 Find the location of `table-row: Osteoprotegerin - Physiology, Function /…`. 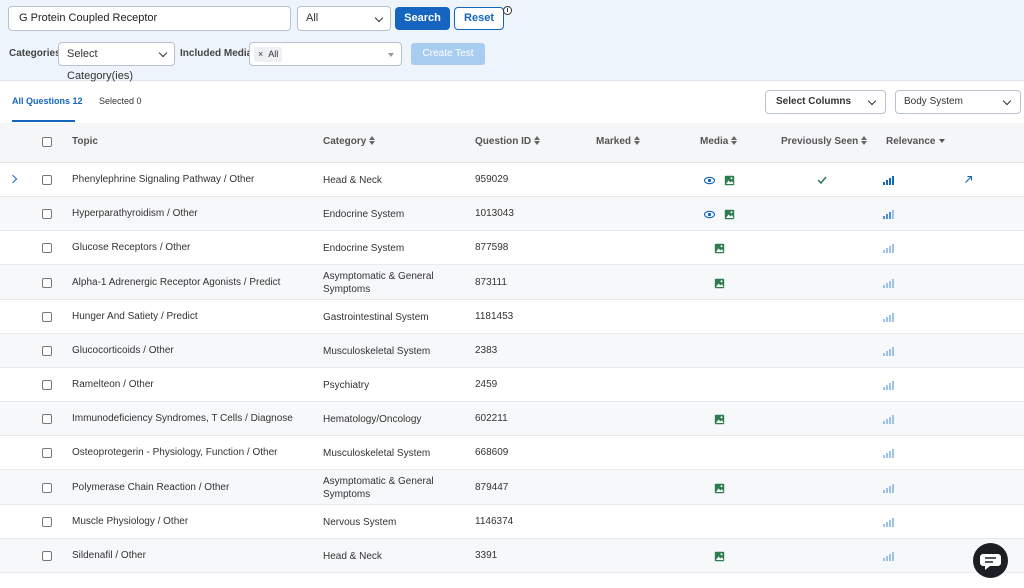

table-row: Osteoprotegerin - Physiology, Function /… is located at coordinates (512, 453).